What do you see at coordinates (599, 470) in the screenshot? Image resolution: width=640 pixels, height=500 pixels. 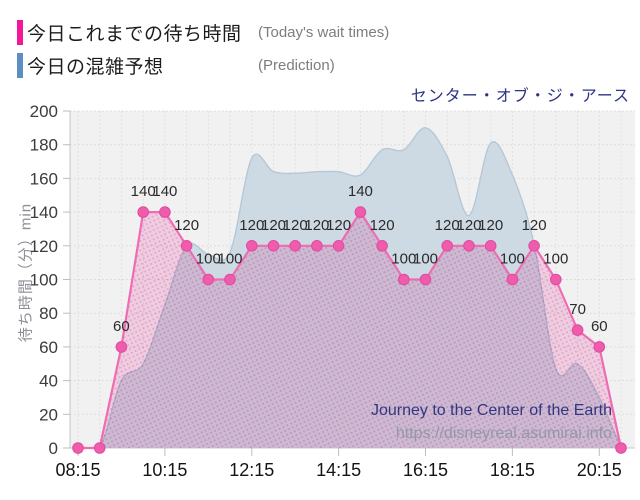 I see `x-tick-label: 20:15` at bounding box center [599, 470].